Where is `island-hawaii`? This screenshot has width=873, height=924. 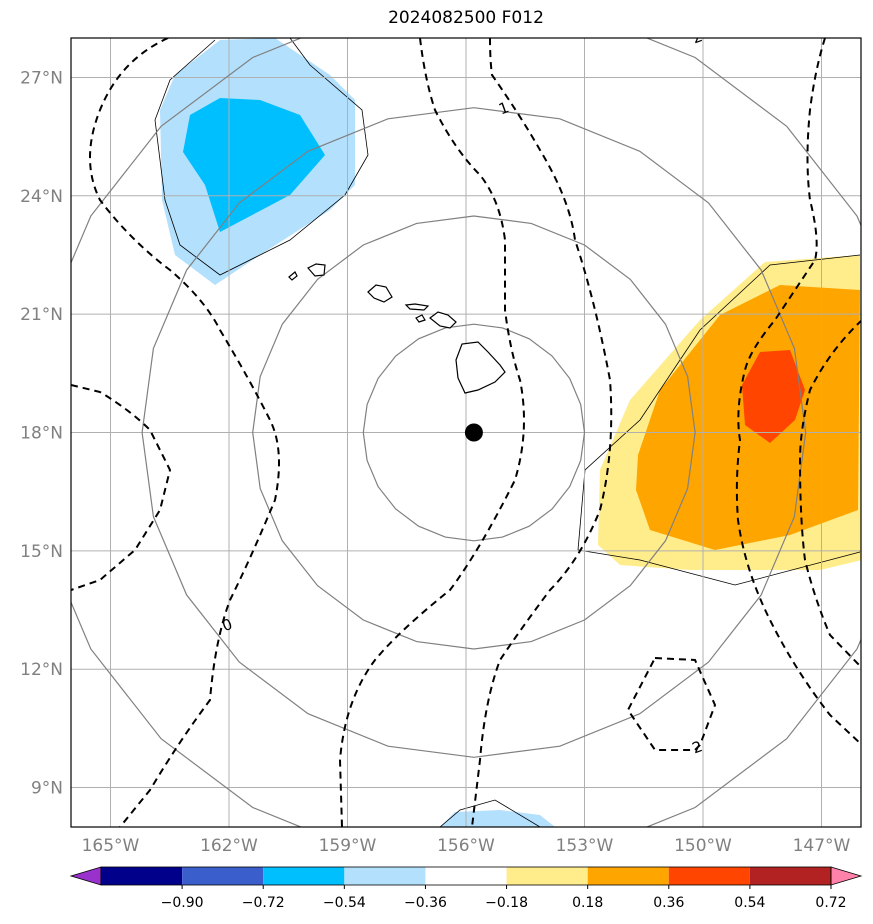
island-hawaii is located at coordinates (480, 367).